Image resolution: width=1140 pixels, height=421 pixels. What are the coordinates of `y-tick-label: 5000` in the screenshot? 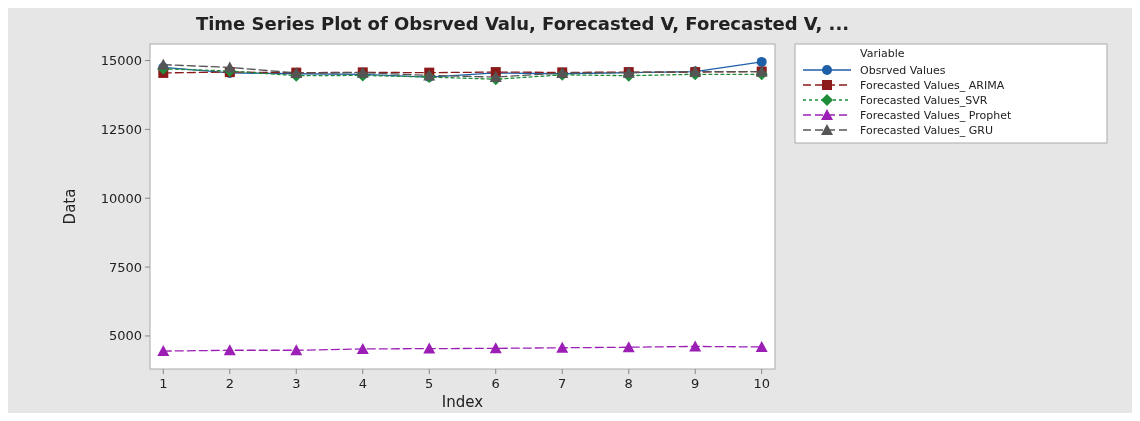 It's located at (125, 336).